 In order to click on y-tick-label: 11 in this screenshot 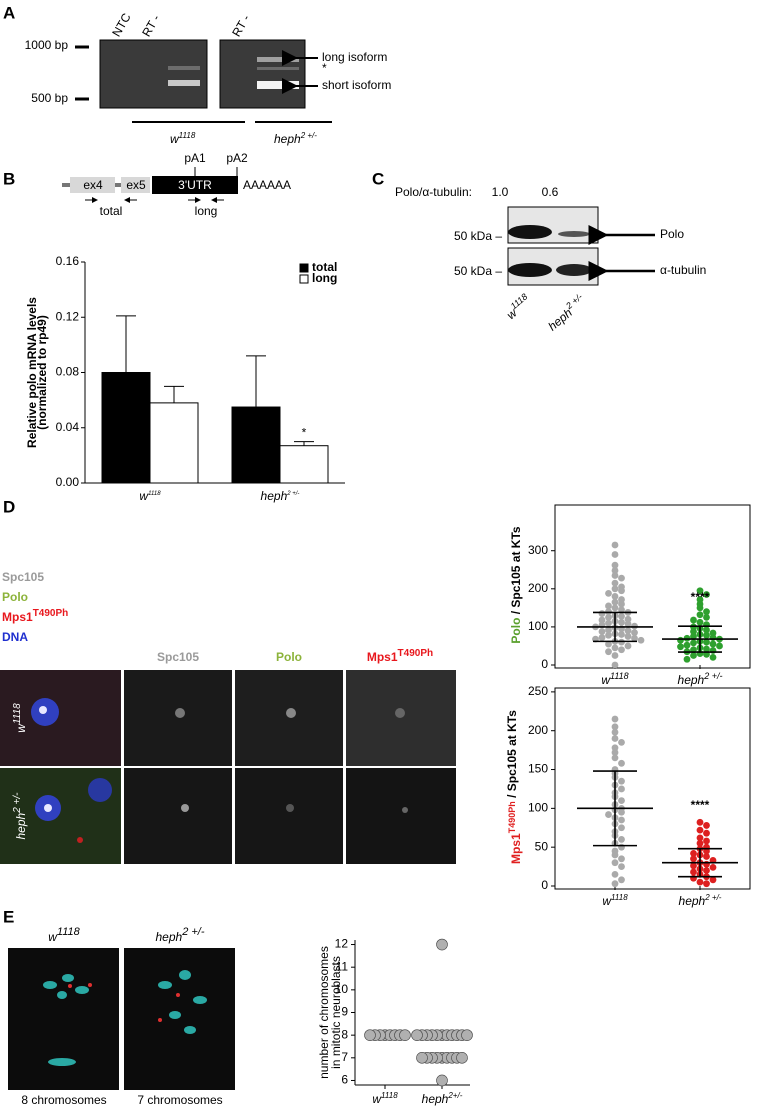, I will do `click(342, 966)`.